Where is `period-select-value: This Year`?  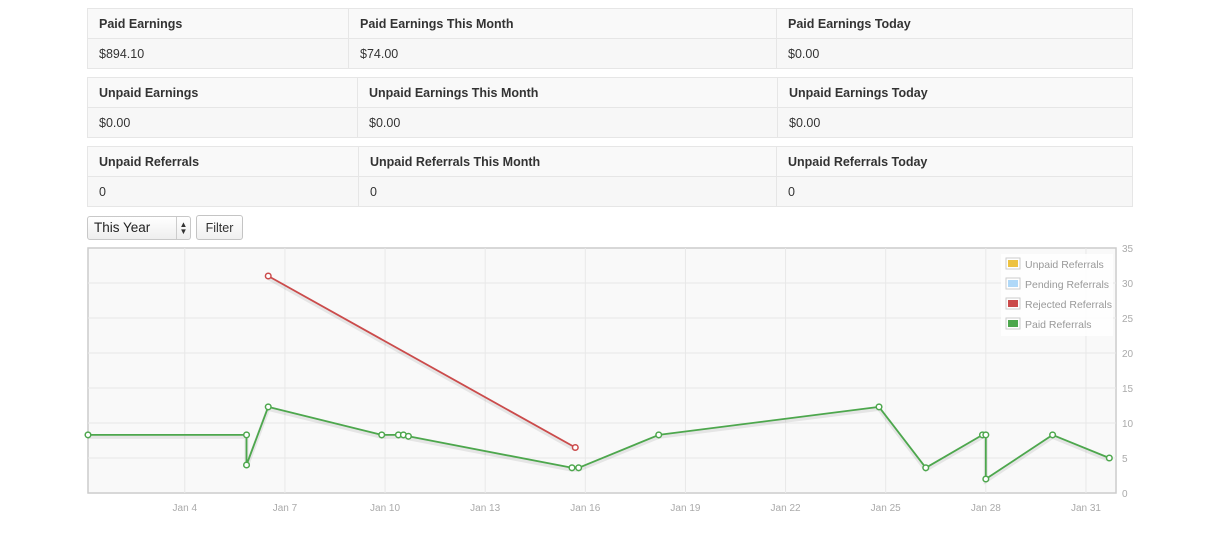
period-select-value: This Year is located at coordinates (122, 227).